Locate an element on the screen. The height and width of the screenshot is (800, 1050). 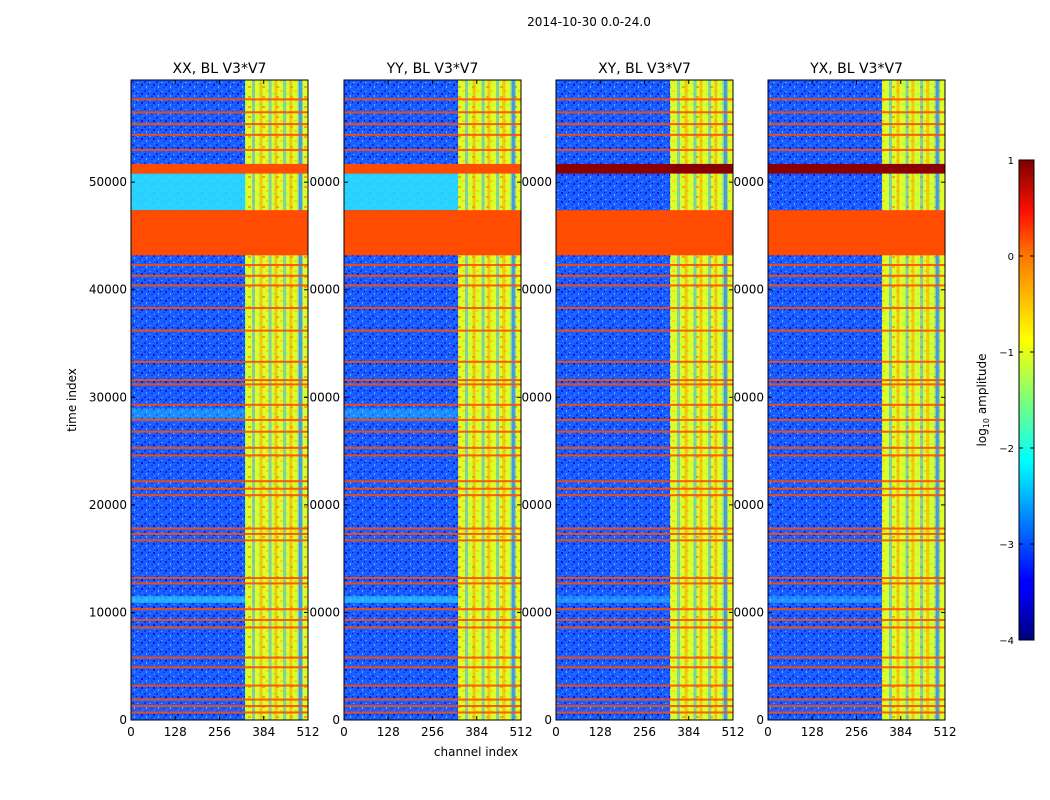
y-tick-label: 30000 is located at coordinates (108, 397).